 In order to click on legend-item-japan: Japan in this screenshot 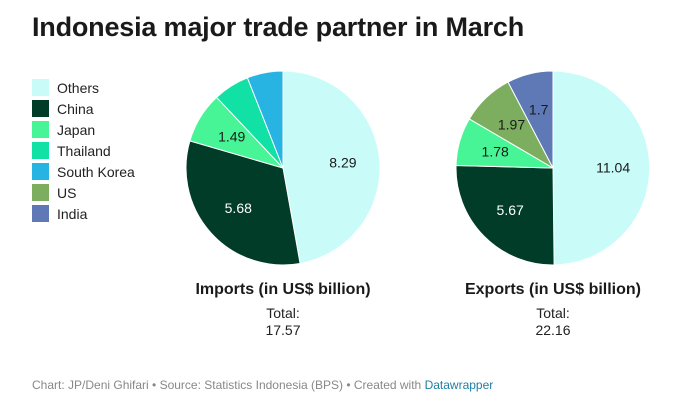, I will do `click(83, 129)`.